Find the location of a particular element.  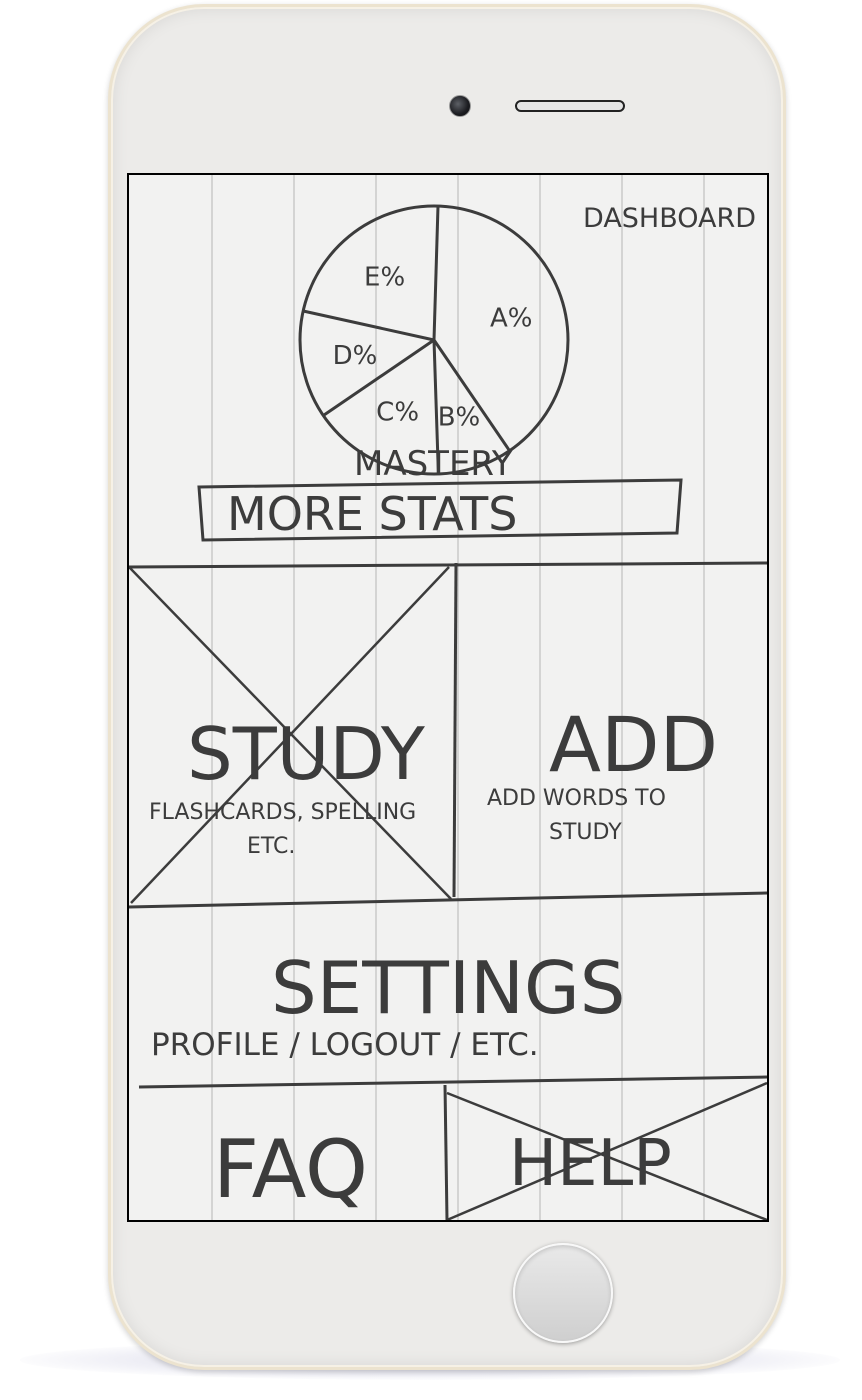

mastery-pie-chart: A% B% C% D% E% is located at coordinates (434, 340).